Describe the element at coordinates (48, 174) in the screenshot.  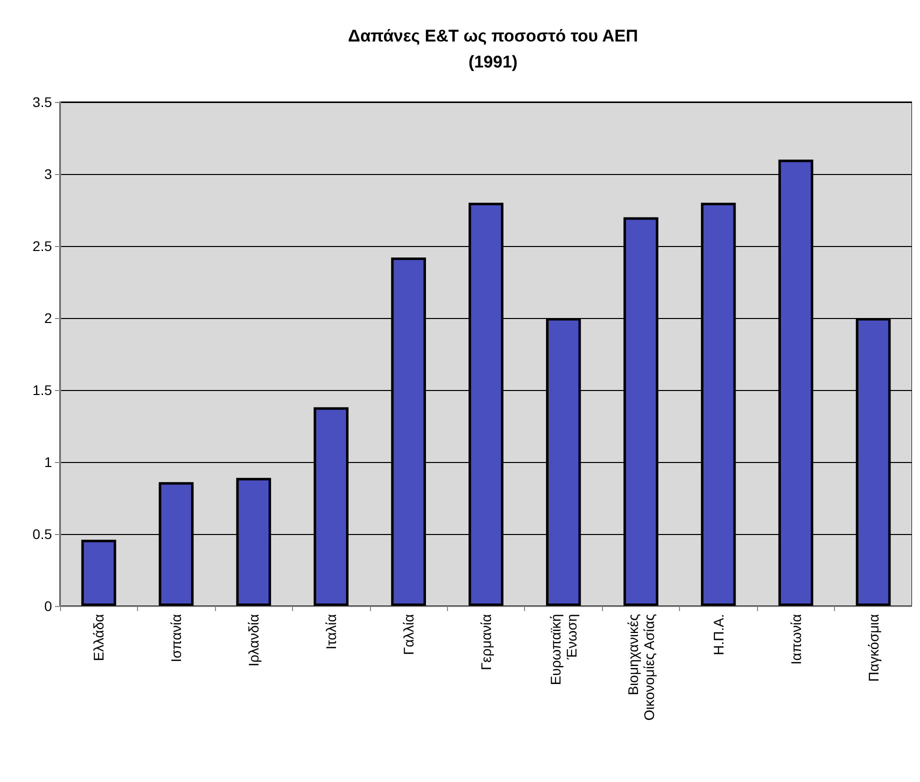
I see `y-tick-label: 3` at that location.